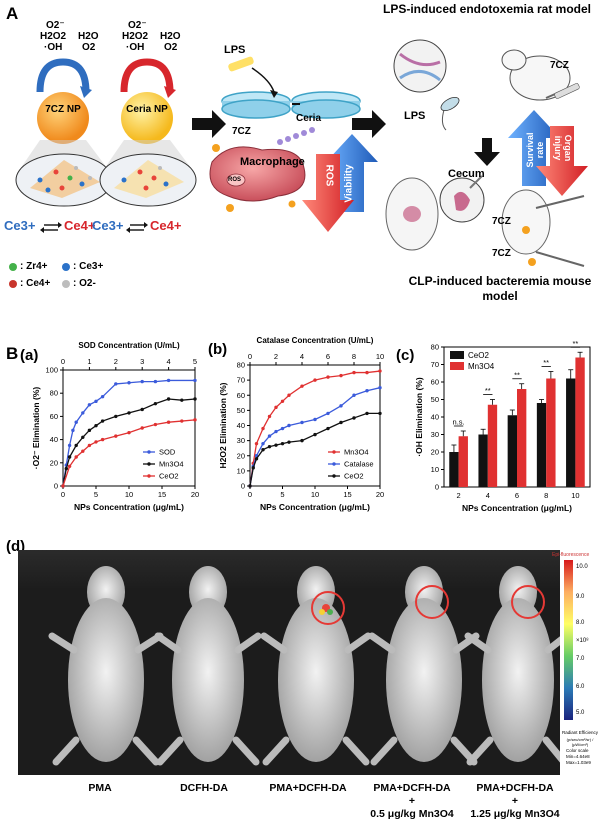  What do you see at coordinates (195, 494) in the screenshot?
I see `x-tick-label: 20` at bounding box center [195, 494].